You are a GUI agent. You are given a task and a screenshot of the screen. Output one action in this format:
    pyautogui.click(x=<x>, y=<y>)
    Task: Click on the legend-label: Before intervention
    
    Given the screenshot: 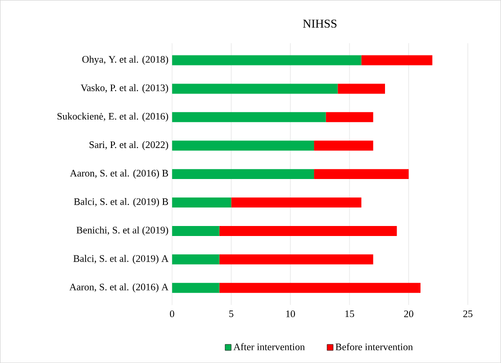 What is the action you would take?
    pyautogui.click(x=374, y=346)
    